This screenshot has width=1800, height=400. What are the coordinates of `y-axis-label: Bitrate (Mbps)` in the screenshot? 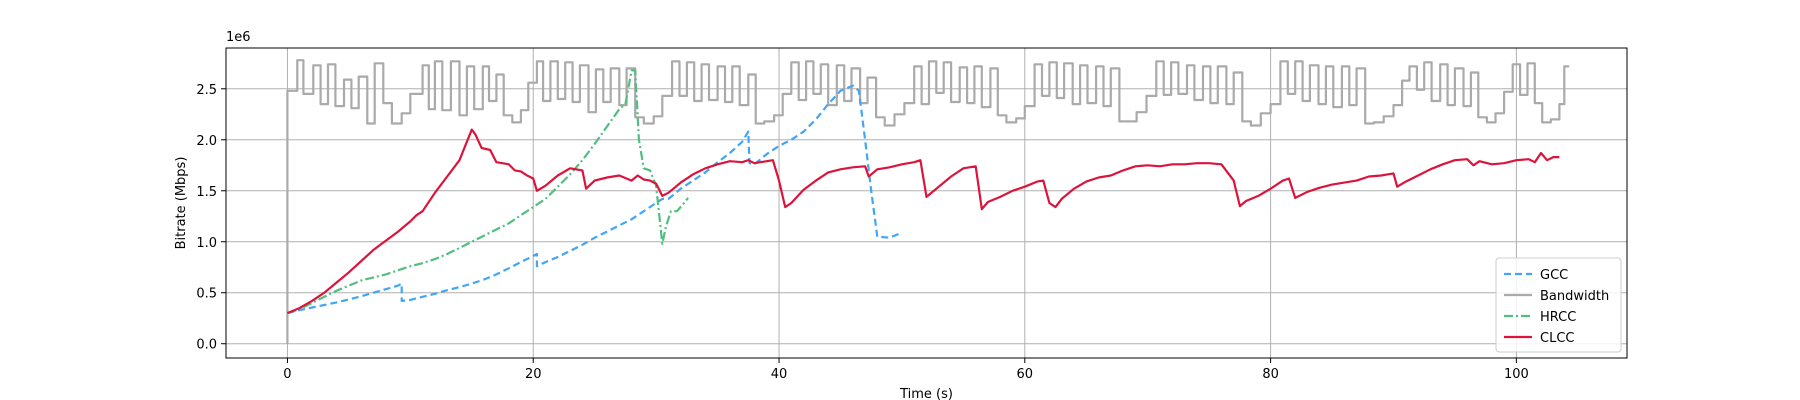 It's located at (181, 203).